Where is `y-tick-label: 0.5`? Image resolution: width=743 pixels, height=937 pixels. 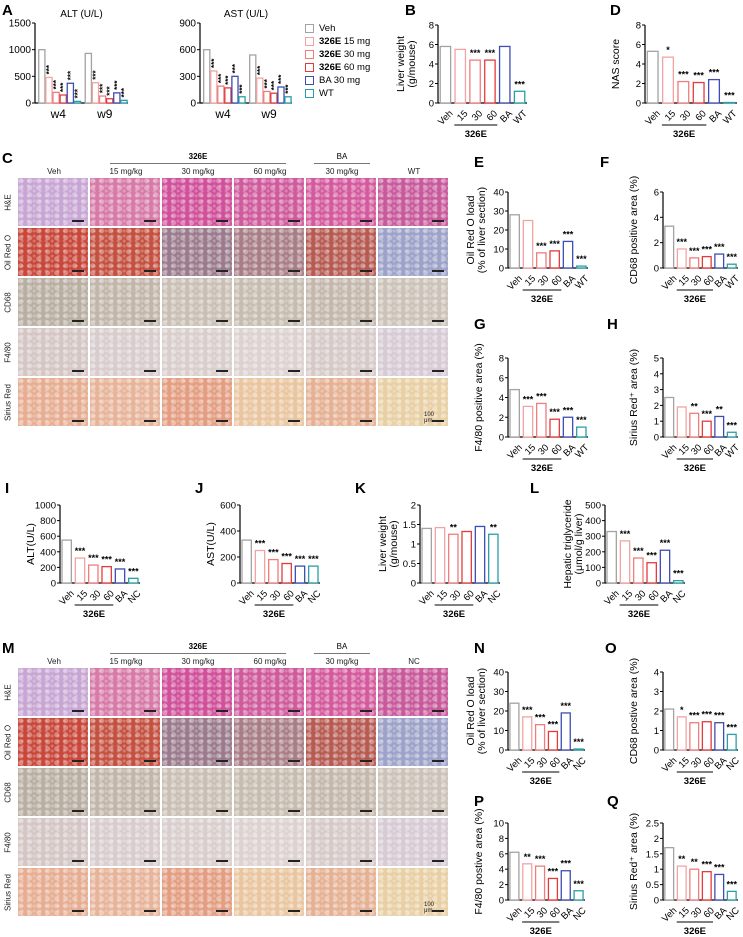
y-tick-label: 0.5 is located at coordinates (409, 564).